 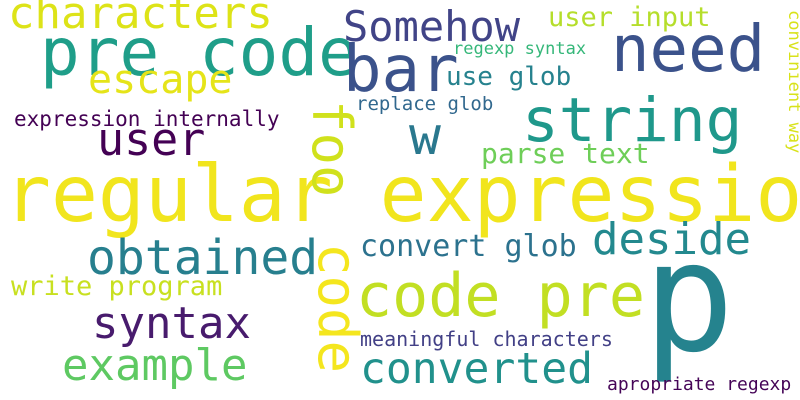 What do you see at coordinates (468, 246) in the screenshot?
I see `word-convert-glob: convert glob` at bounding box center [468, 246].